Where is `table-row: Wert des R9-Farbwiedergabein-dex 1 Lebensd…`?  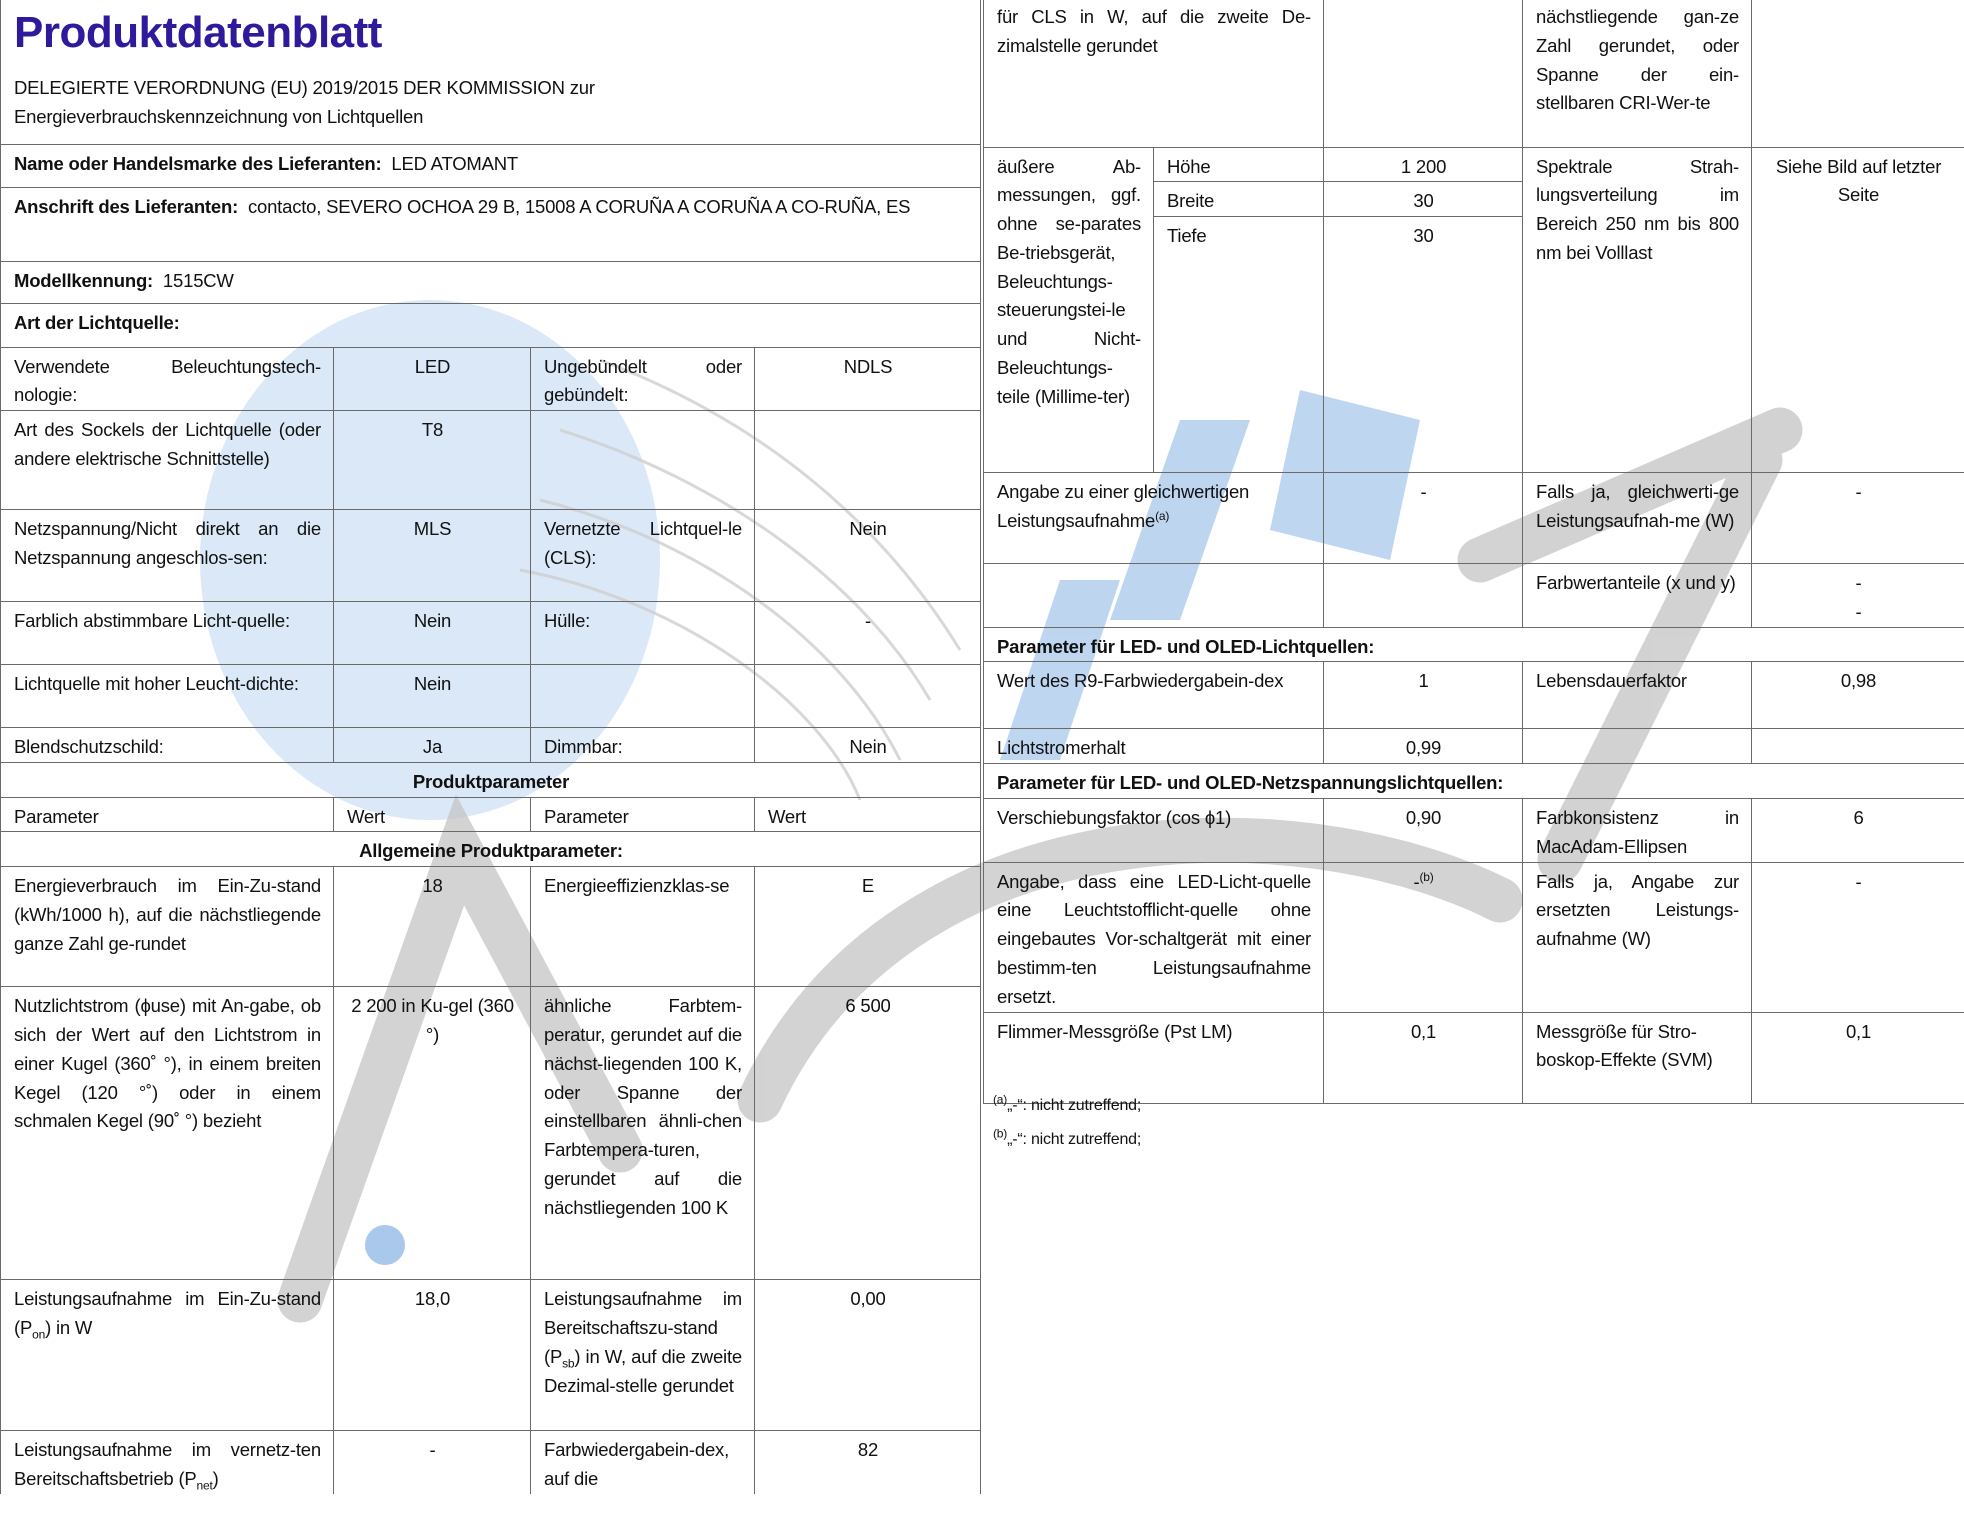
table-row: Wert des R9-Farbwiedergabein-dex 1 Lebensd… is located at coordinates (1473, 695).